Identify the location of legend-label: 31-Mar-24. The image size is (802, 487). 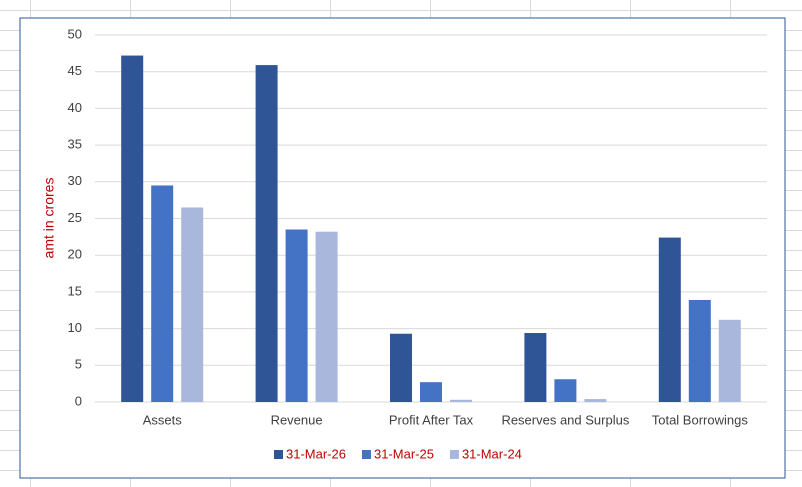
(492, 453).